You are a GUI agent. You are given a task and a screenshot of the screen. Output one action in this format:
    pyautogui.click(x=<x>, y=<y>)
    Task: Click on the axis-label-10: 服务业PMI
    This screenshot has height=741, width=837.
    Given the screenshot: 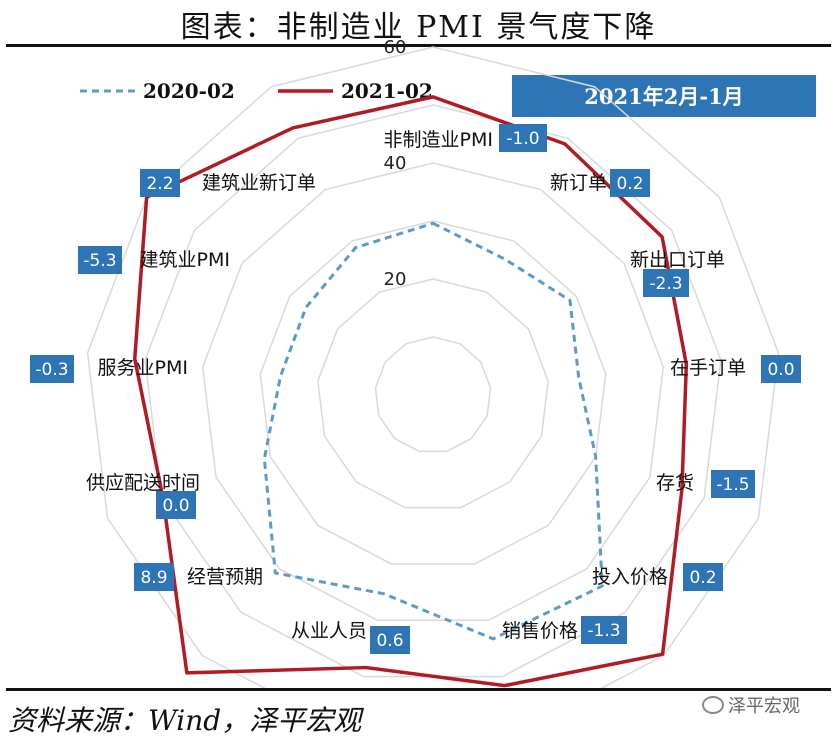 What is the action you would take?
    pyautogui.click(x=143, y=368)
    